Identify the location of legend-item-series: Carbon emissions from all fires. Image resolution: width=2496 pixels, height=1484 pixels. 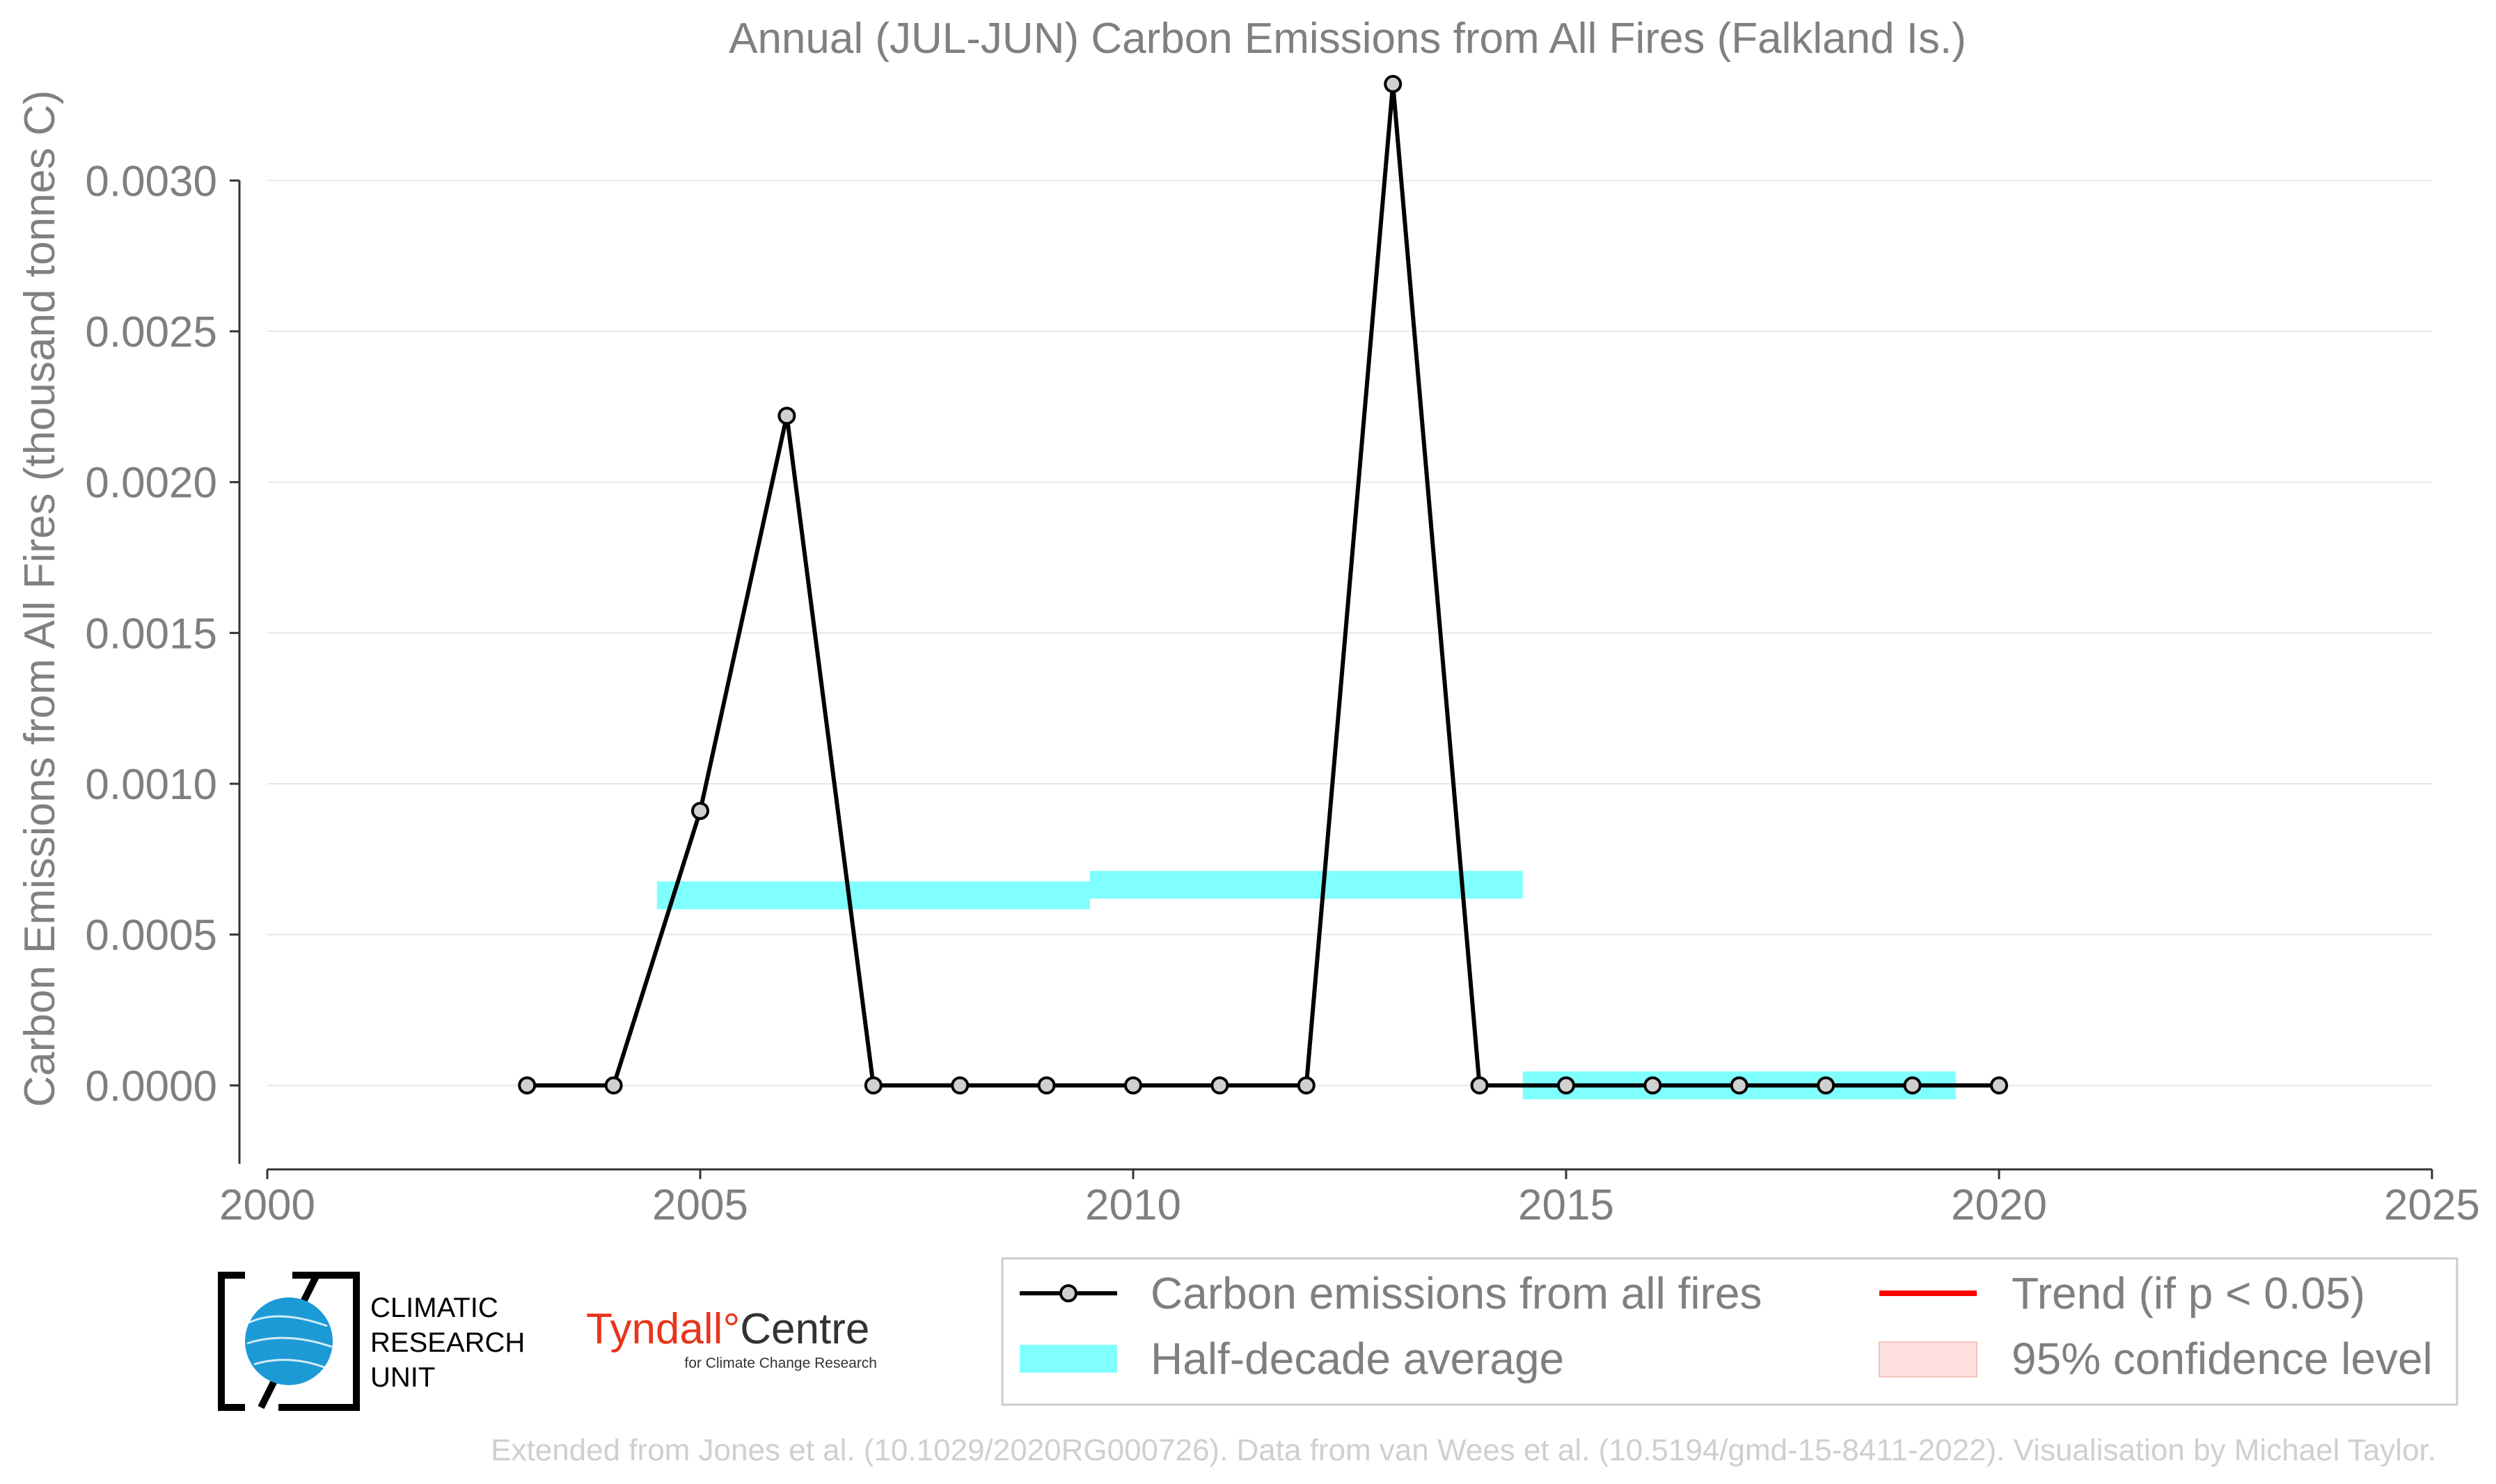
(1391, 1293).